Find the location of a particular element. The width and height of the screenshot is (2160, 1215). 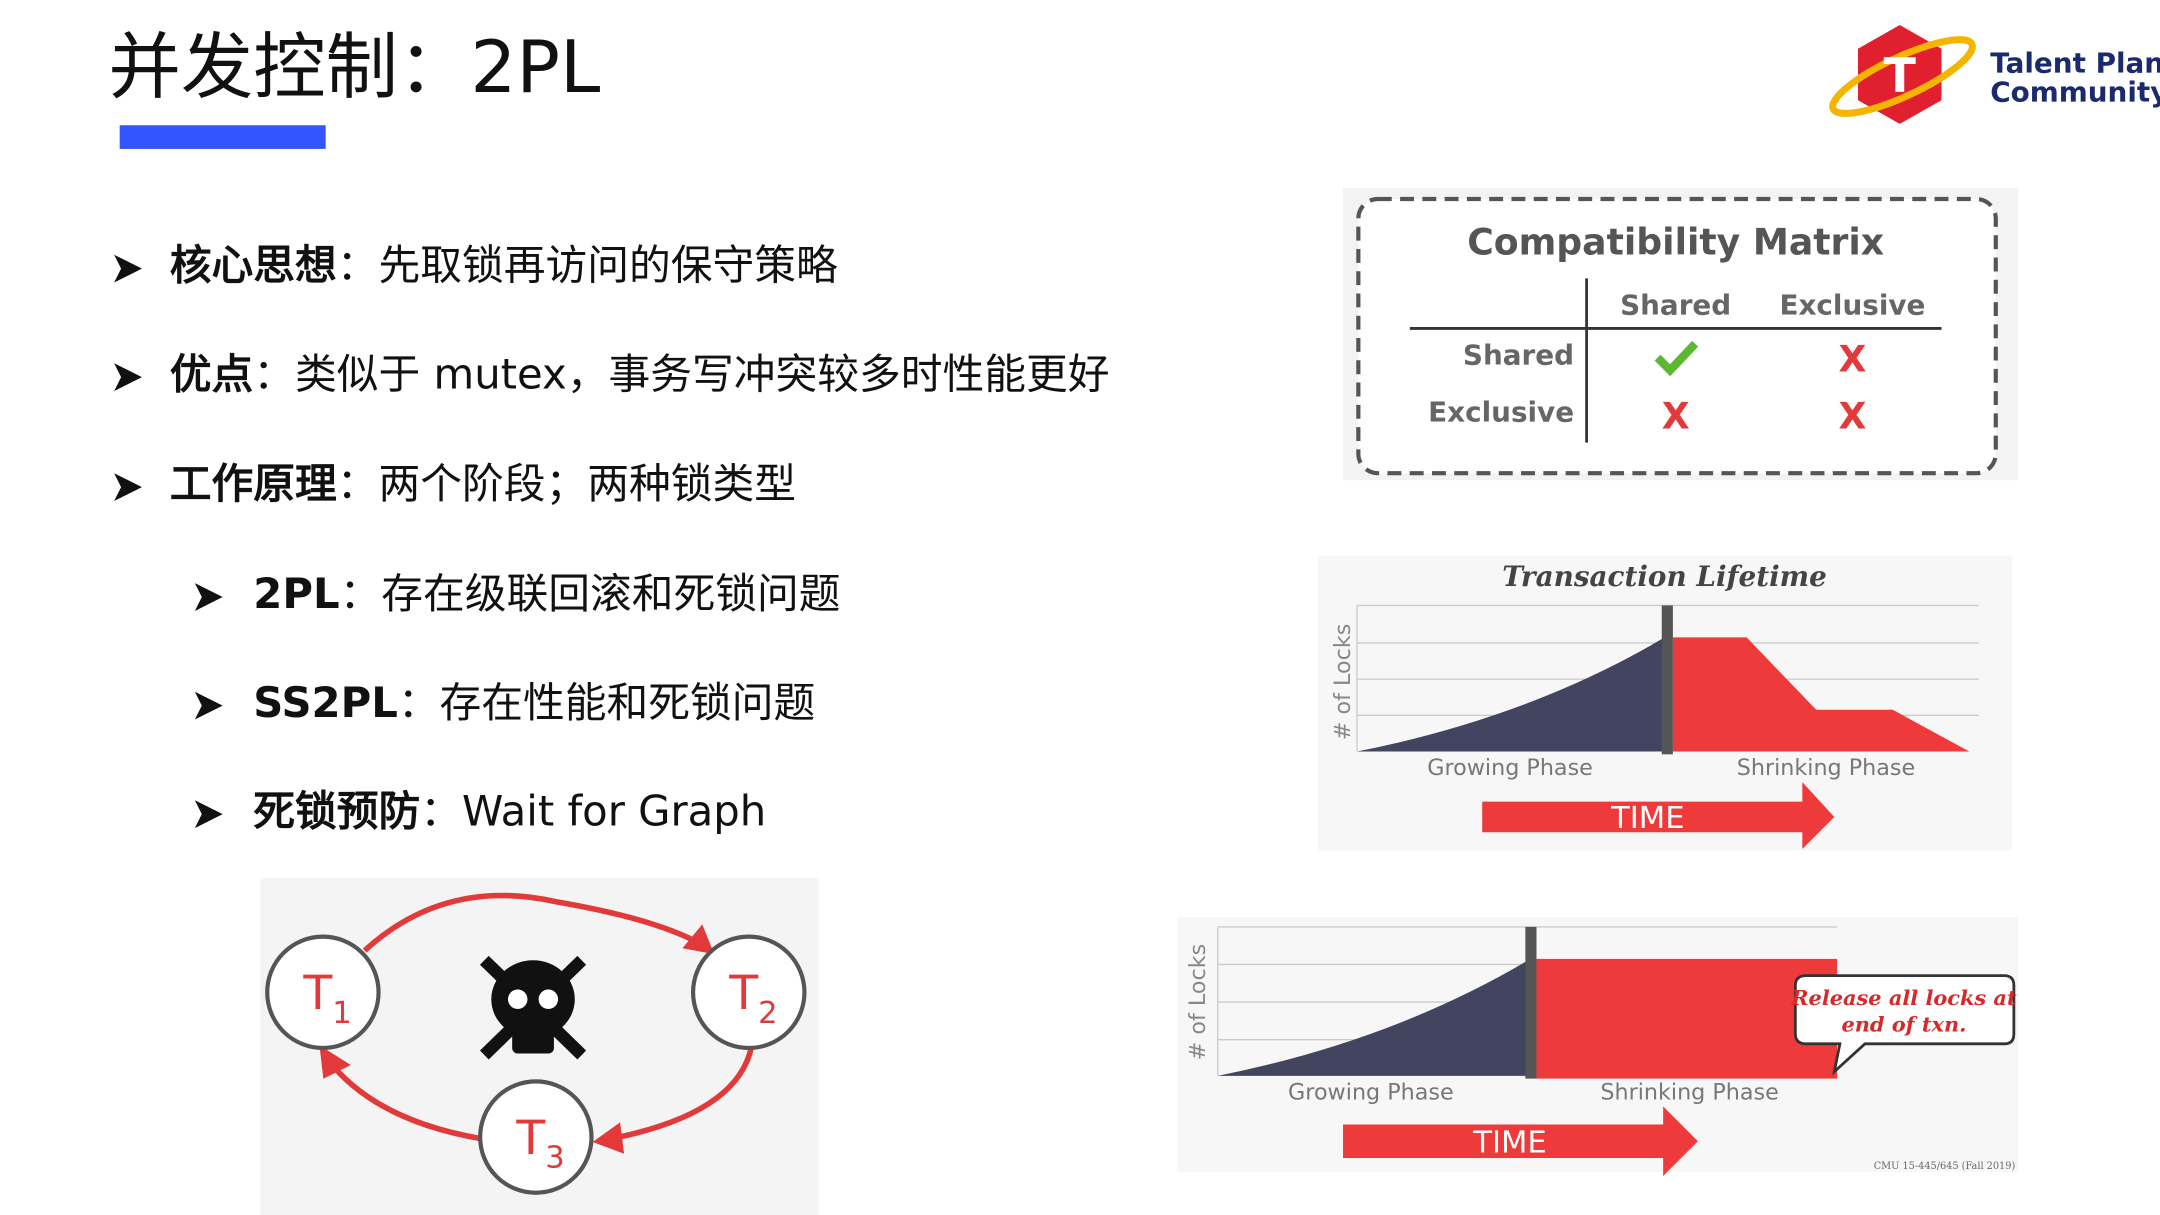

row-head: Exclusive is located at coordinates (1501, 412).